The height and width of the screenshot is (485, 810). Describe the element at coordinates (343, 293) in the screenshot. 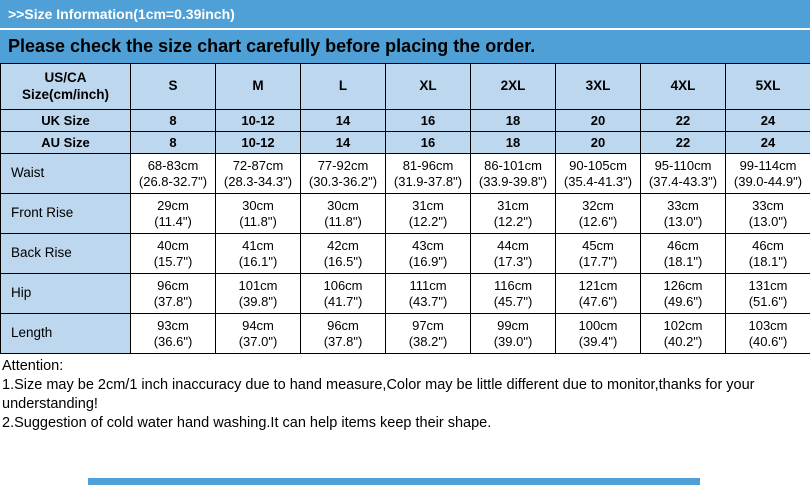

I see `size-cell: 106cm (41.7")` at that location.